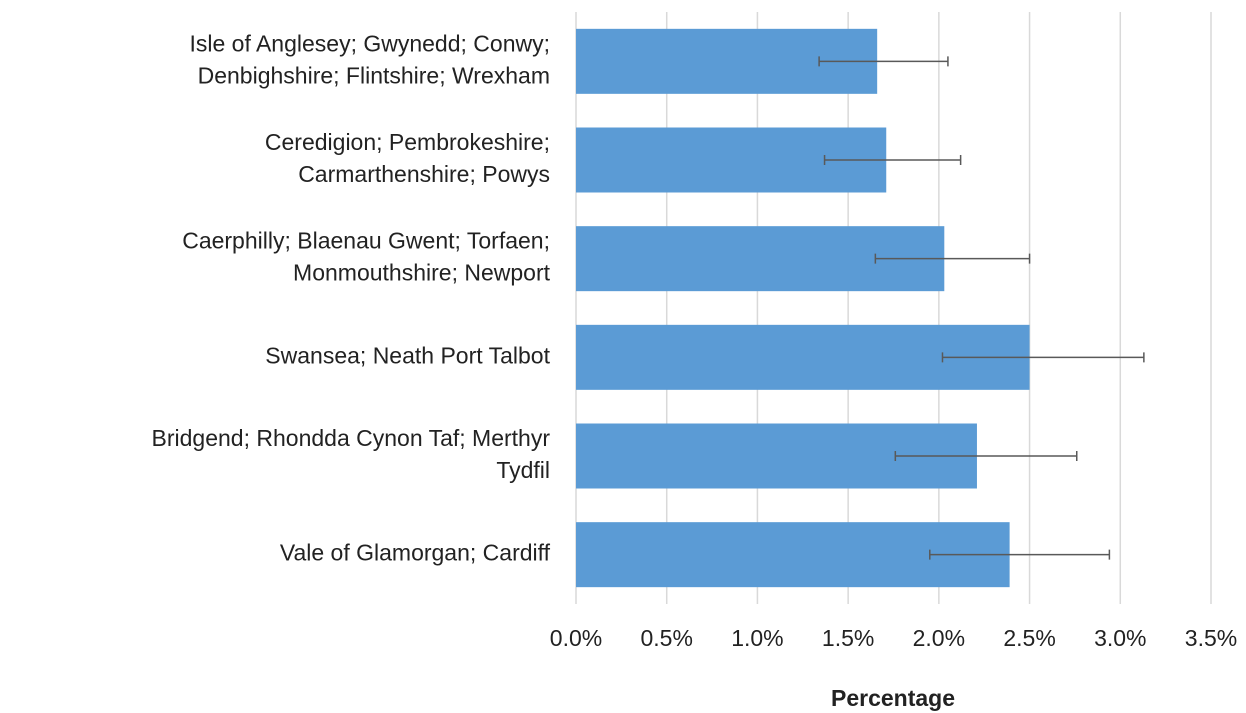  I want to click on label-line: Carmarthenshire; Powys, so click(424, 174).